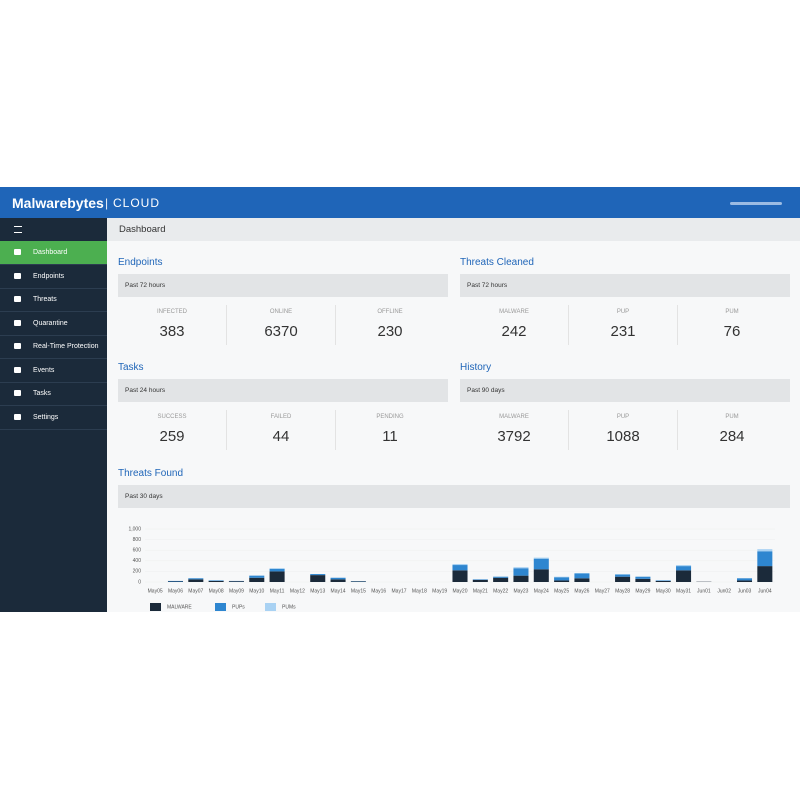  Describe the element at coordinates (419, 591) in the screenshot. I see `x-tick-label: May18` at that location.